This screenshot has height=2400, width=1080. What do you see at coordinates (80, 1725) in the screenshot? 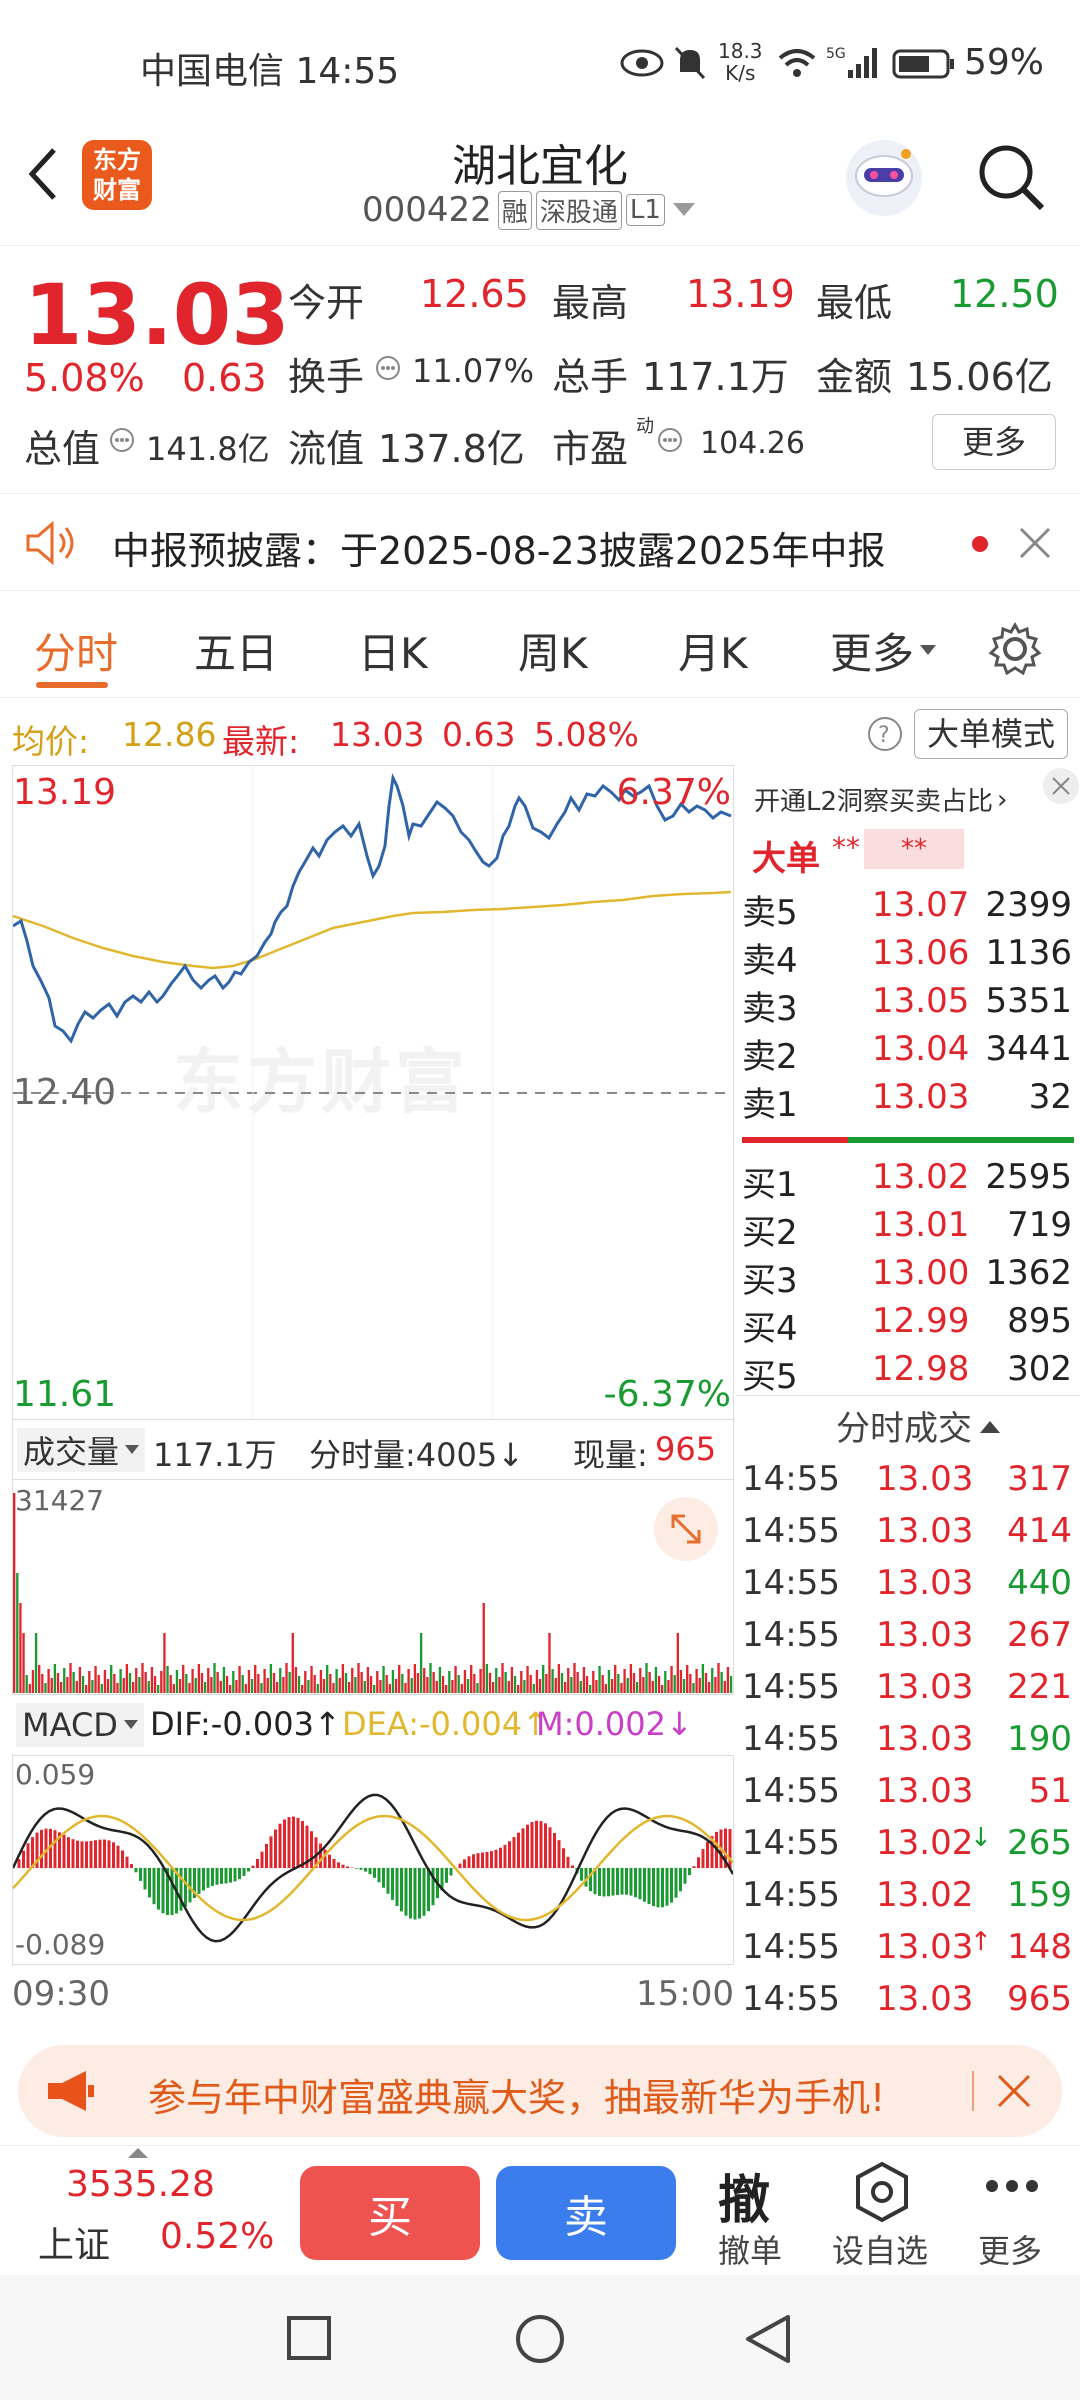
I see `macd-selector: MACD` at bounding box center [80, 1725].